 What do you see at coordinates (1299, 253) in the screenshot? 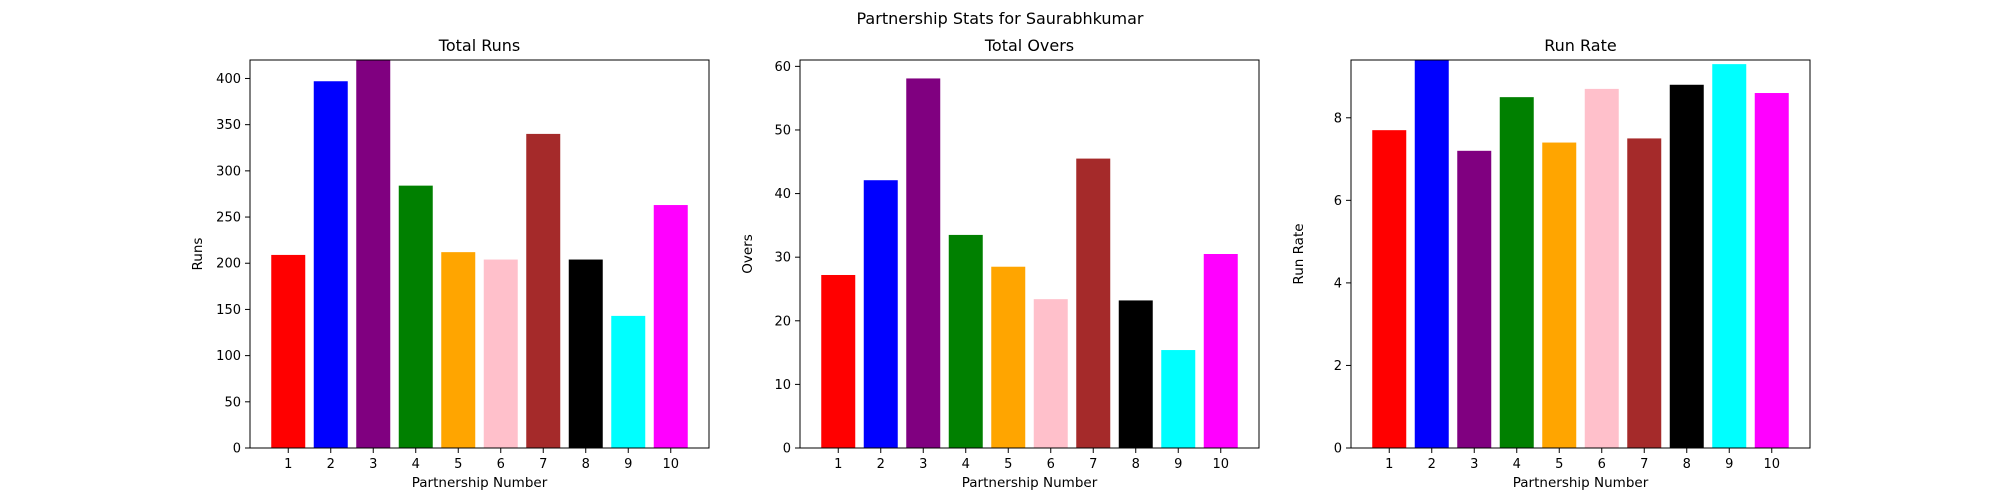
I see `y-axis-label: Run Rate` at bounding box center [1299, 253].